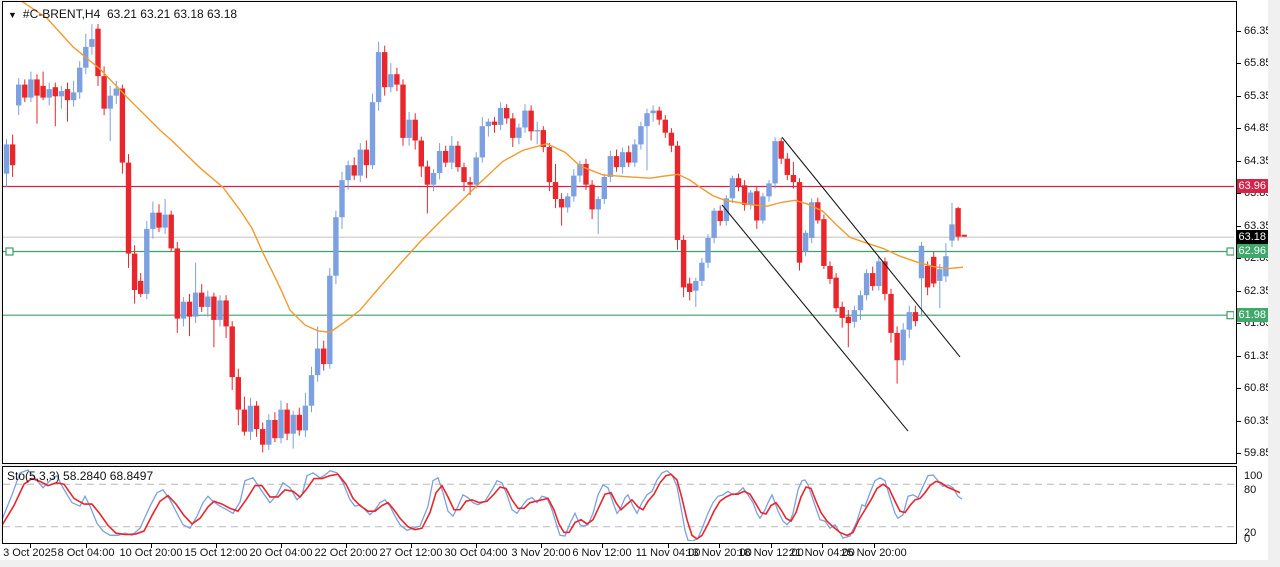  What do you see at coordinates (1258, 290) in the screenshot?
I see `price-tick-label: 62.35` at bounding box center [1258, 290].